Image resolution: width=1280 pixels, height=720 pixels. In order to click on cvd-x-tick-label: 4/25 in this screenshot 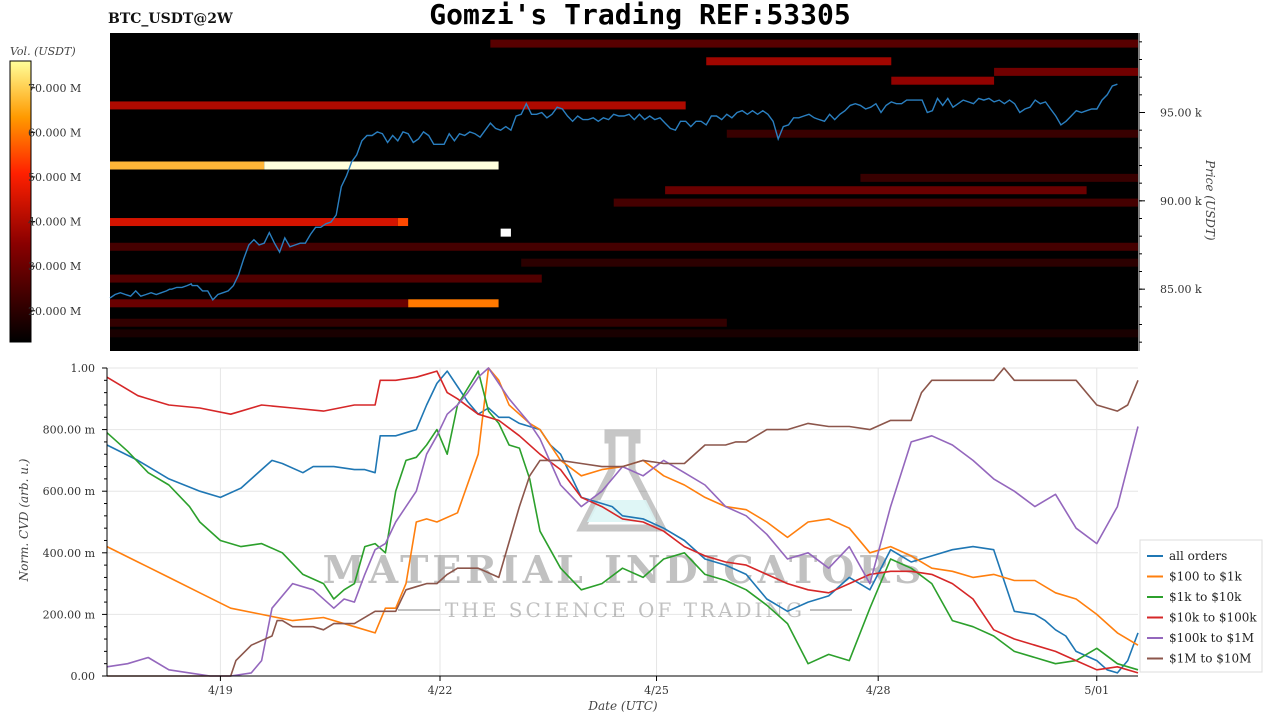, I will do `click(656, 690)`.